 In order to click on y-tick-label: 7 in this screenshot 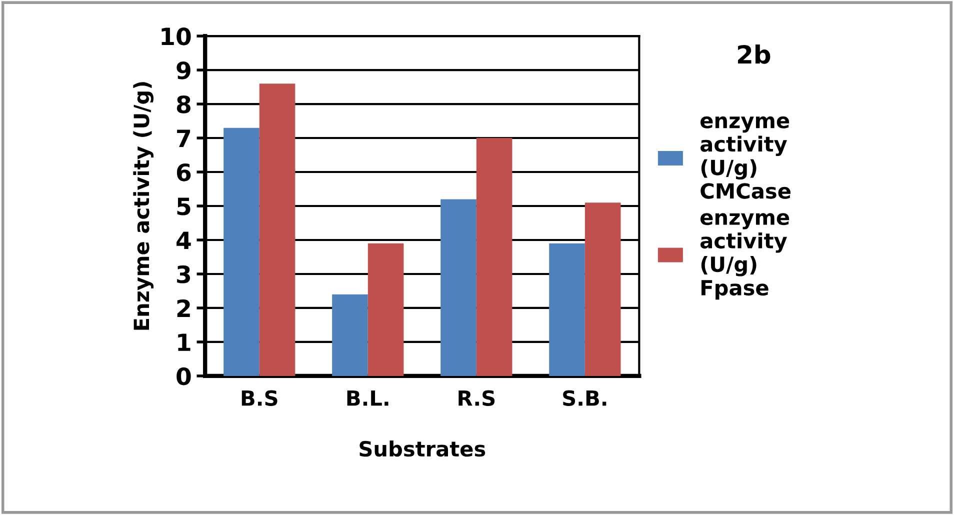, I will do `click(183, 138)`.